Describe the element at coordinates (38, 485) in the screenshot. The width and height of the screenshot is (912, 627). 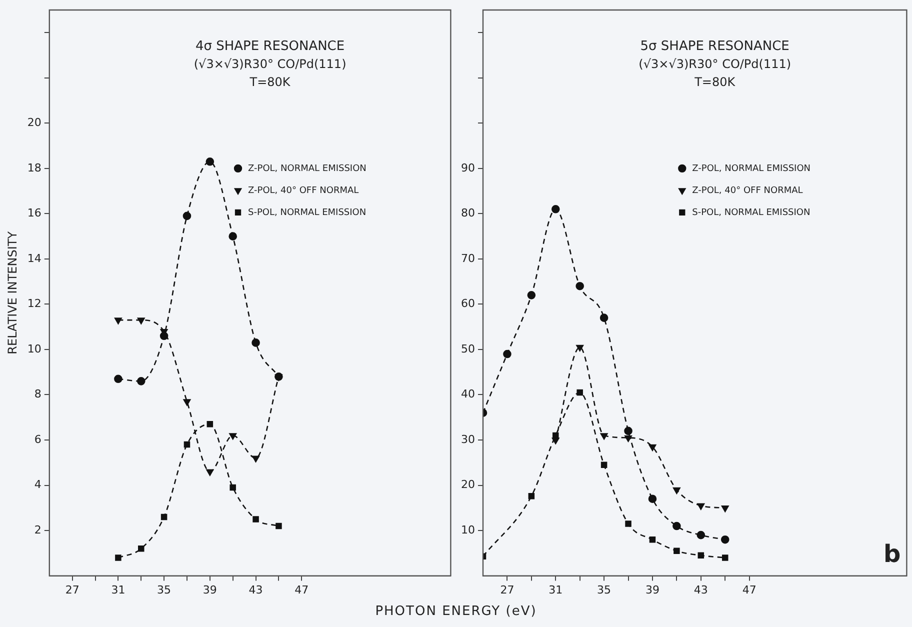
I see `y-tick-label: 4` at that location.